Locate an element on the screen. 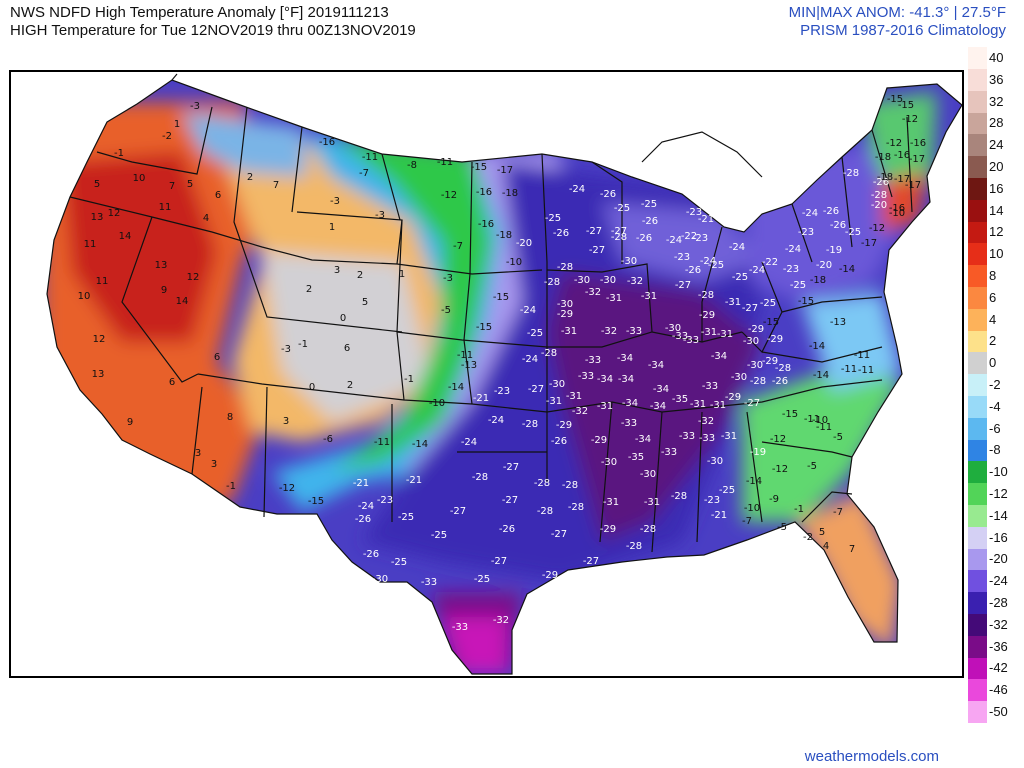 The image size is (1024, 768). anomaly-label: -2 is located at coordinates (167, 136).